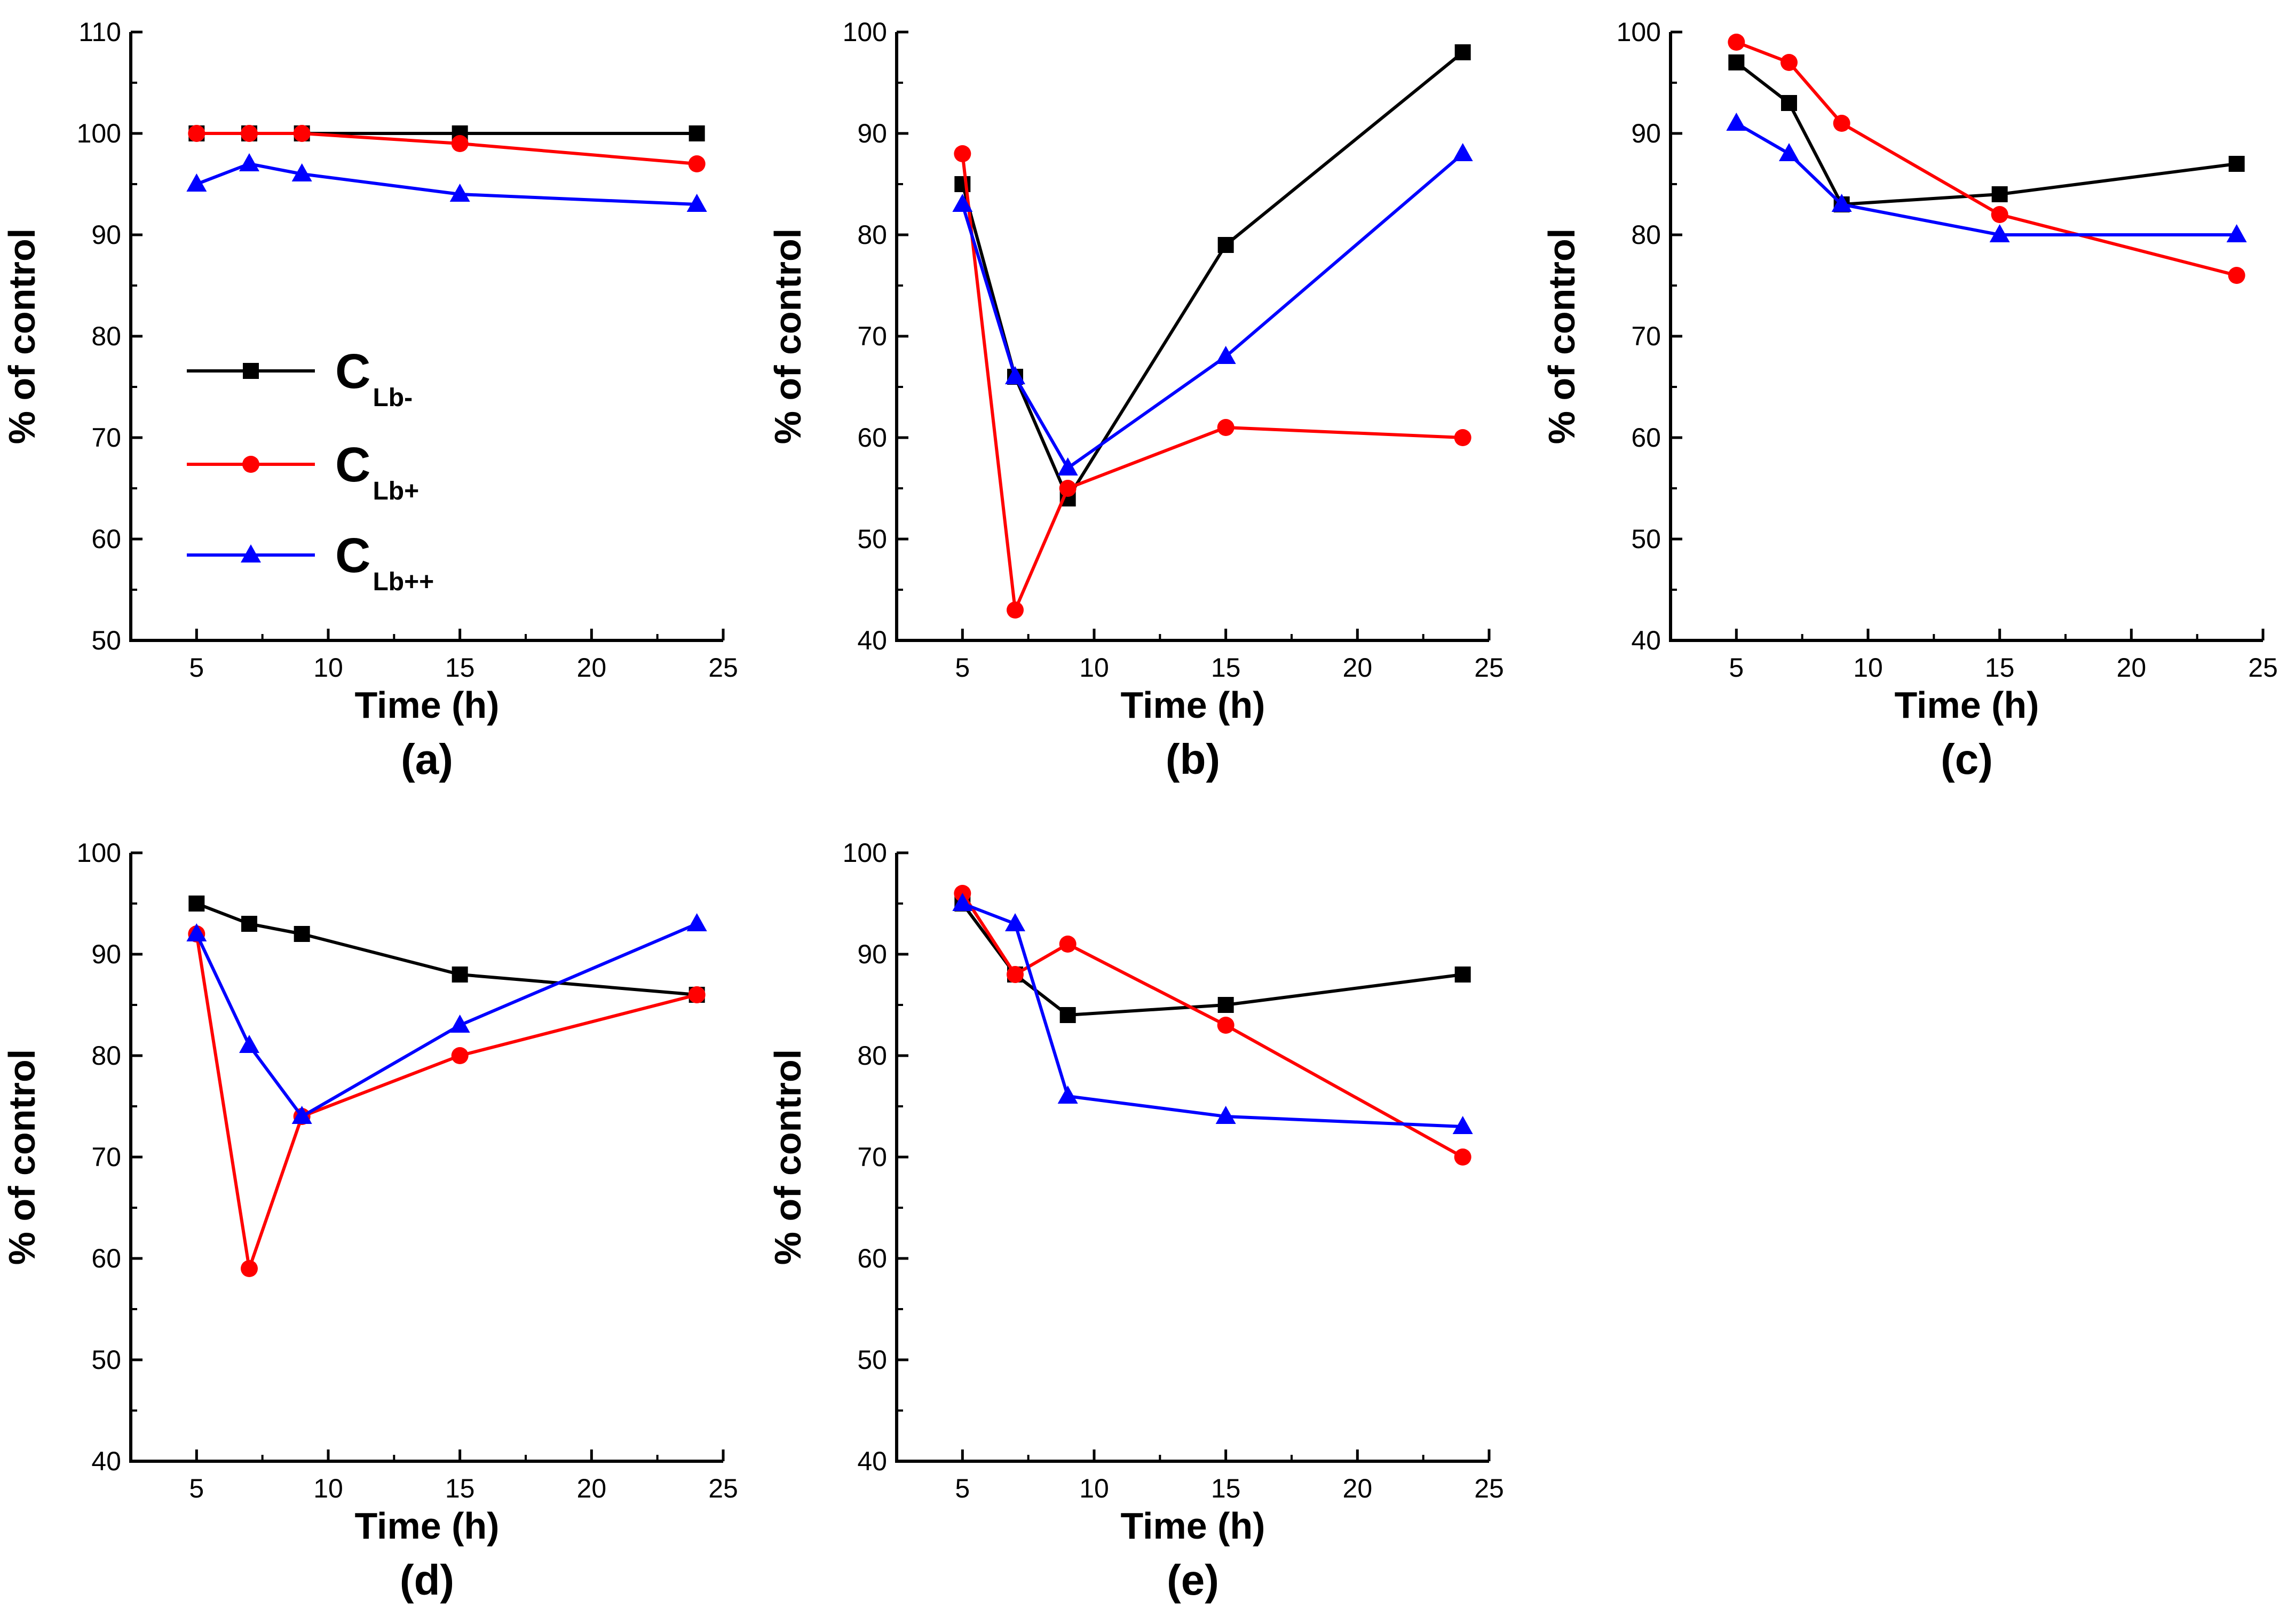 The height and width of the screenshot is (1624, 2279). Describe the element at coordinates (1193, 759) in the screenshot. I see `panel-label: (b)` at that location.